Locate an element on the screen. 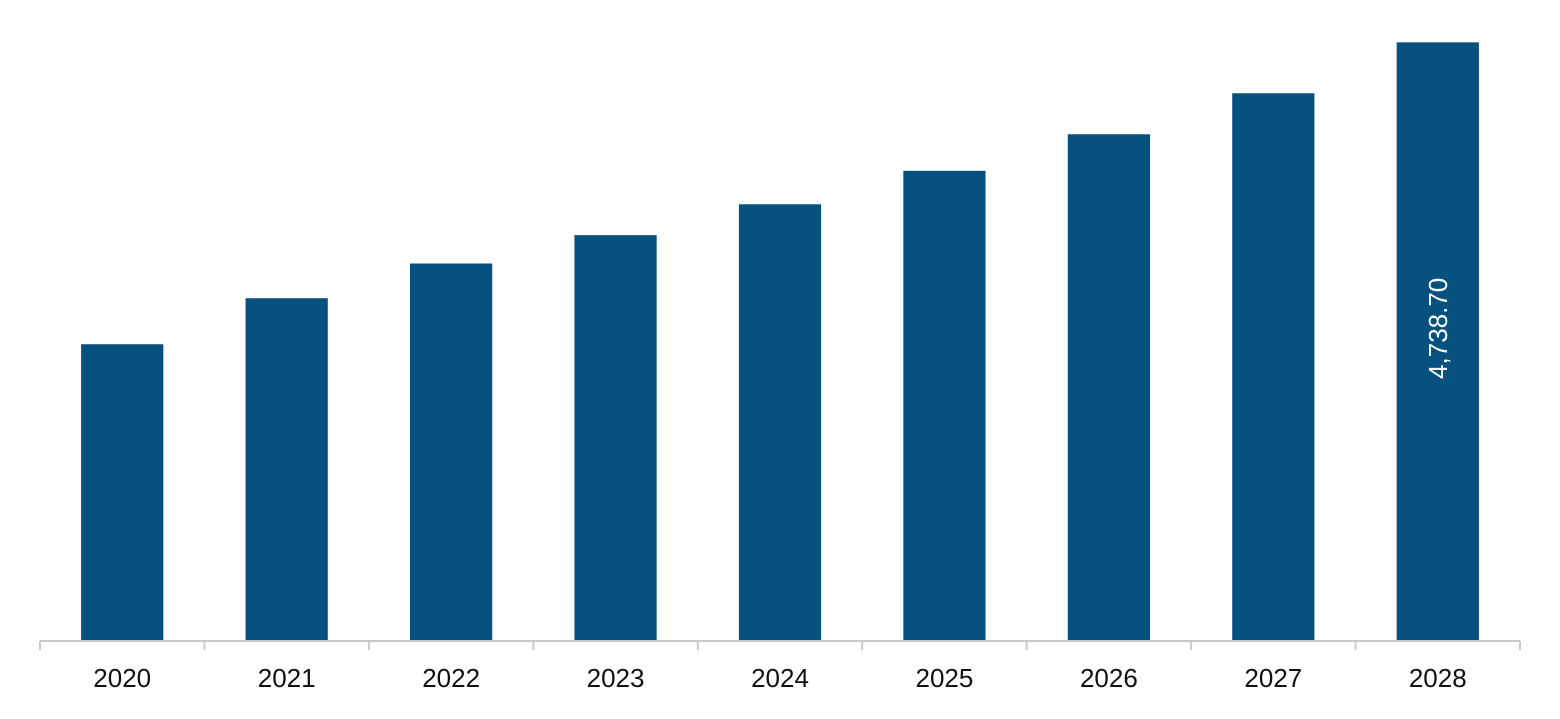 The width and height of the screenshot is (1560, 719). bar-2025 is located at coordinates (944, 405).